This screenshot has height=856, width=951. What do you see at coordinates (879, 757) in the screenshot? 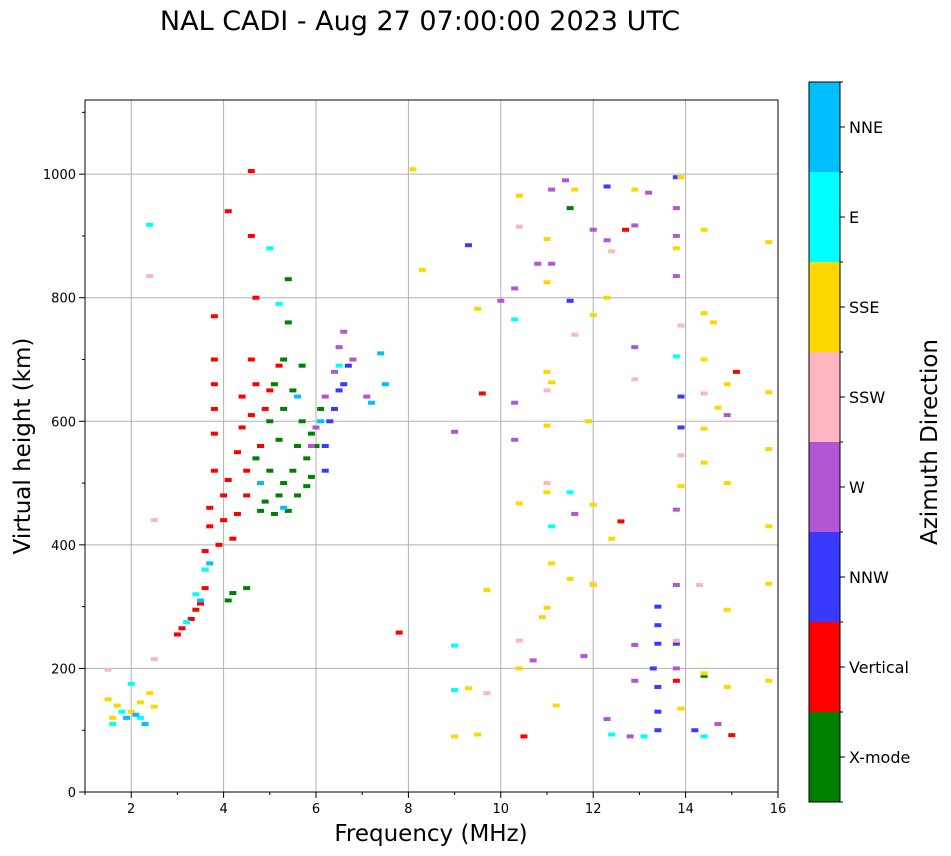
I see `colorbar-tick-label: X-mode` at bounding box center [879, 757].